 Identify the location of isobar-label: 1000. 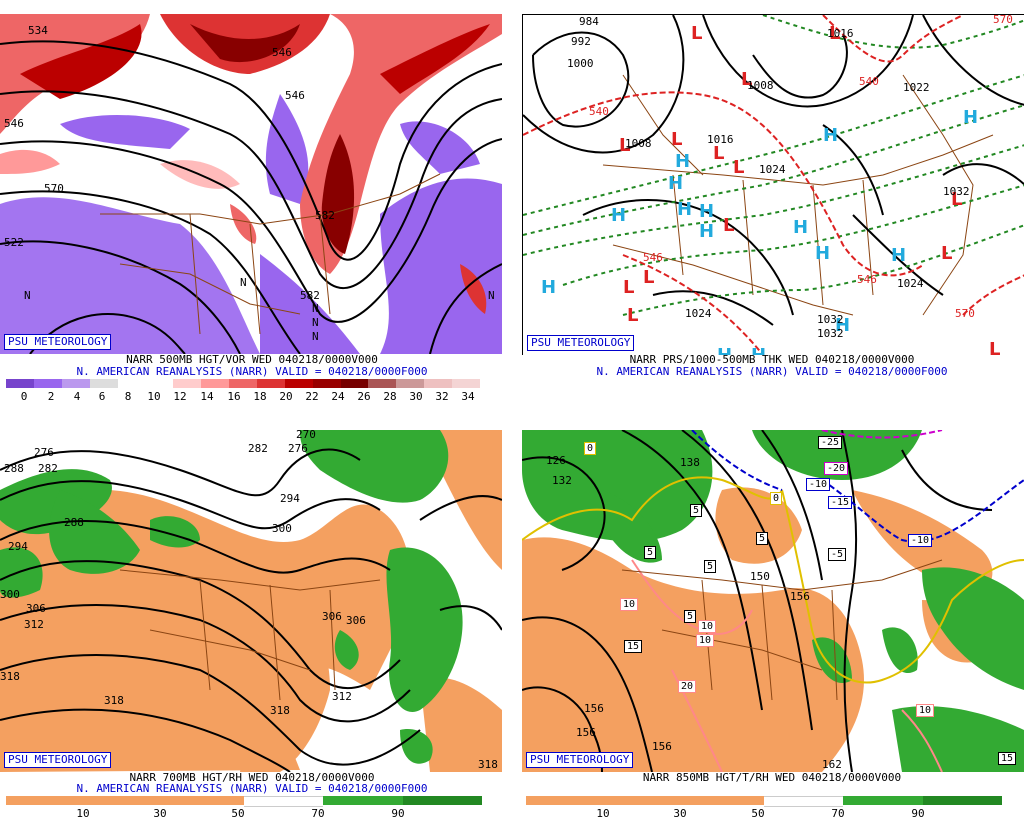
(580, 63).